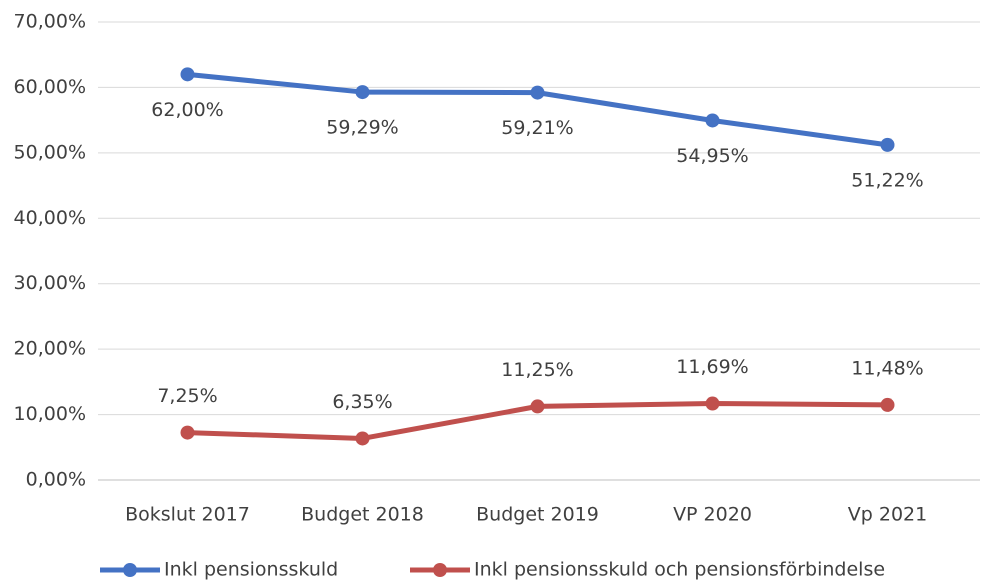 The height and width of the screenshot is (584, 986). I want to click on y-tick-label: 20,00%, so click(50, 349).